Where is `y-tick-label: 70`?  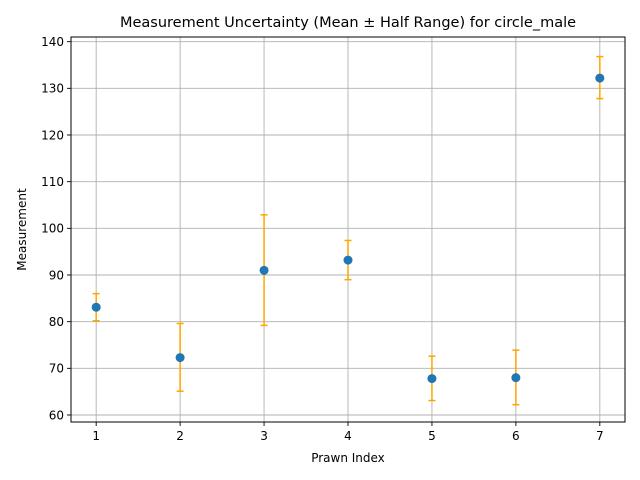
y-tick-label: 70 is located at coordinates (56, 369).